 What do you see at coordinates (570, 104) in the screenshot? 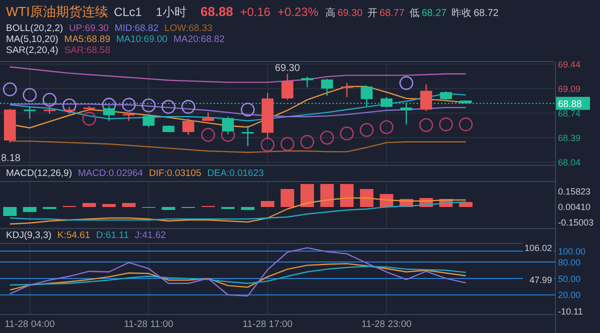
I see `ref-line-label: 68.88` at bounding box center [570, 104].